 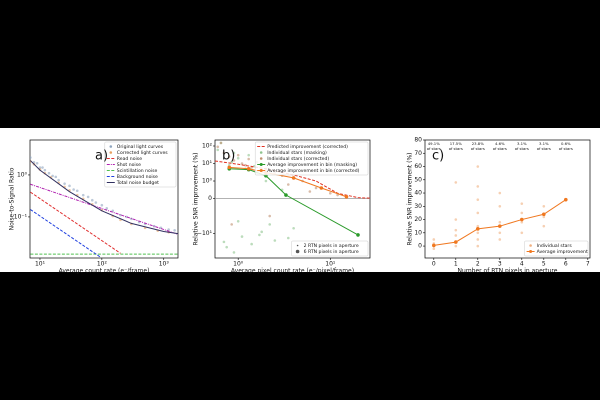 I want to click on legend-label: Individual stars (corrected), so click(x=298, y=159).